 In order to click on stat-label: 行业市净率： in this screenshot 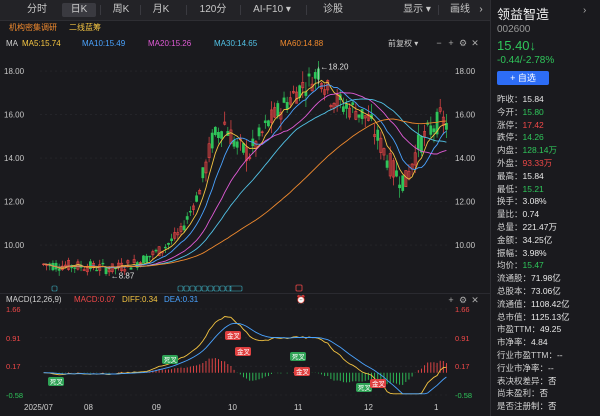, I will do `click(523, 367)`.